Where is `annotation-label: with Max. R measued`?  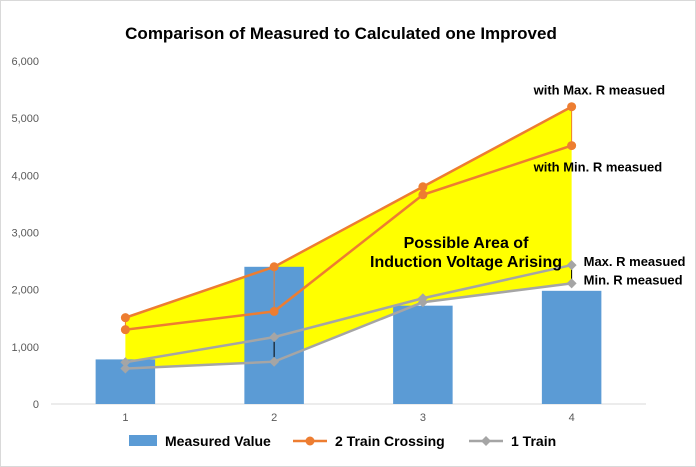 annotation-label: with Max. R measued is located at coordinates (599, 90).